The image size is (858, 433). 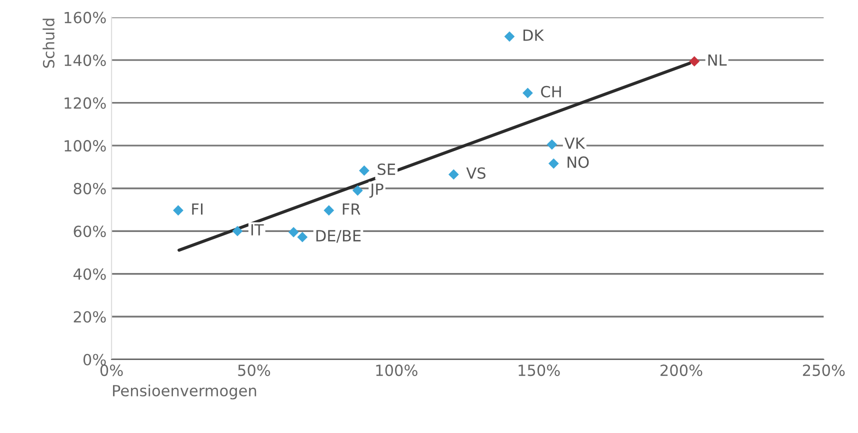 I want to click on y-tick-label: 0%, so click(x=94, y=360).